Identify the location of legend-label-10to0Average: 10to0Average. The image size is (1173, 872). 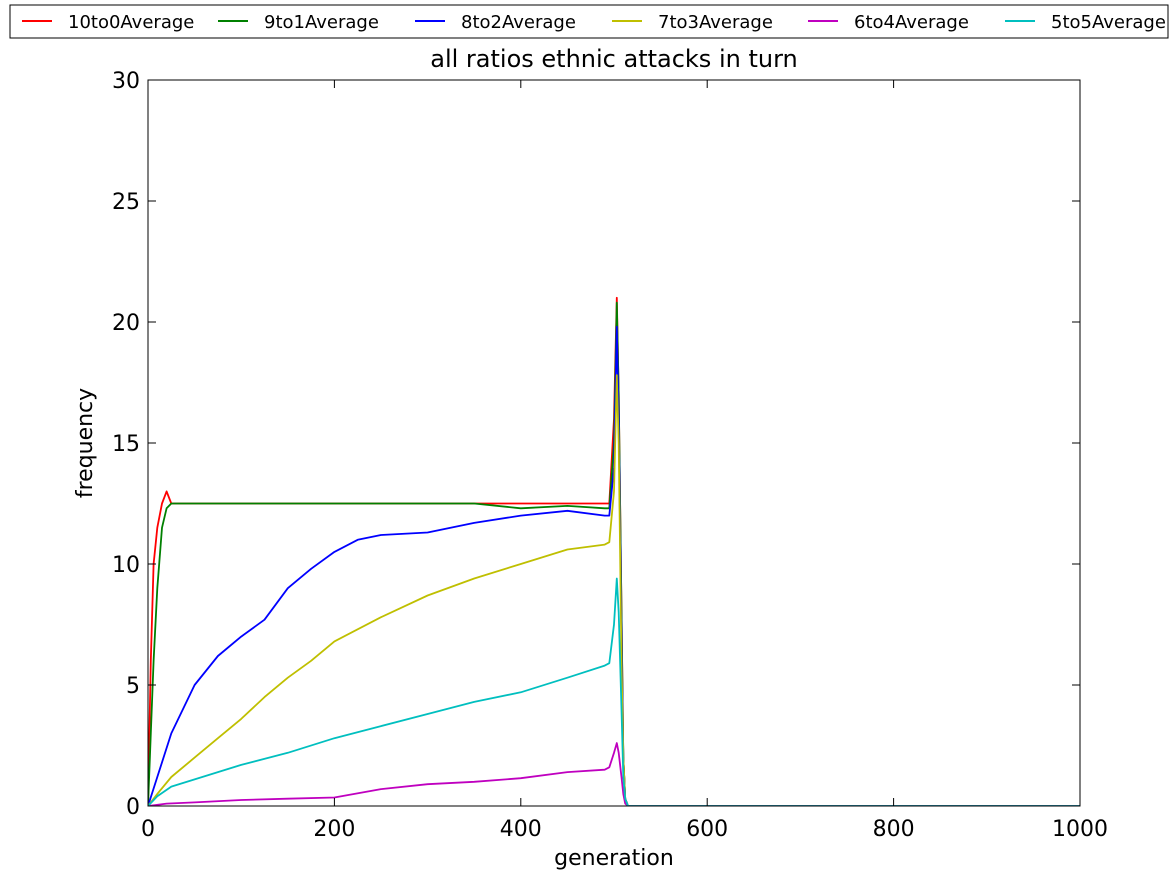
(131, 22).